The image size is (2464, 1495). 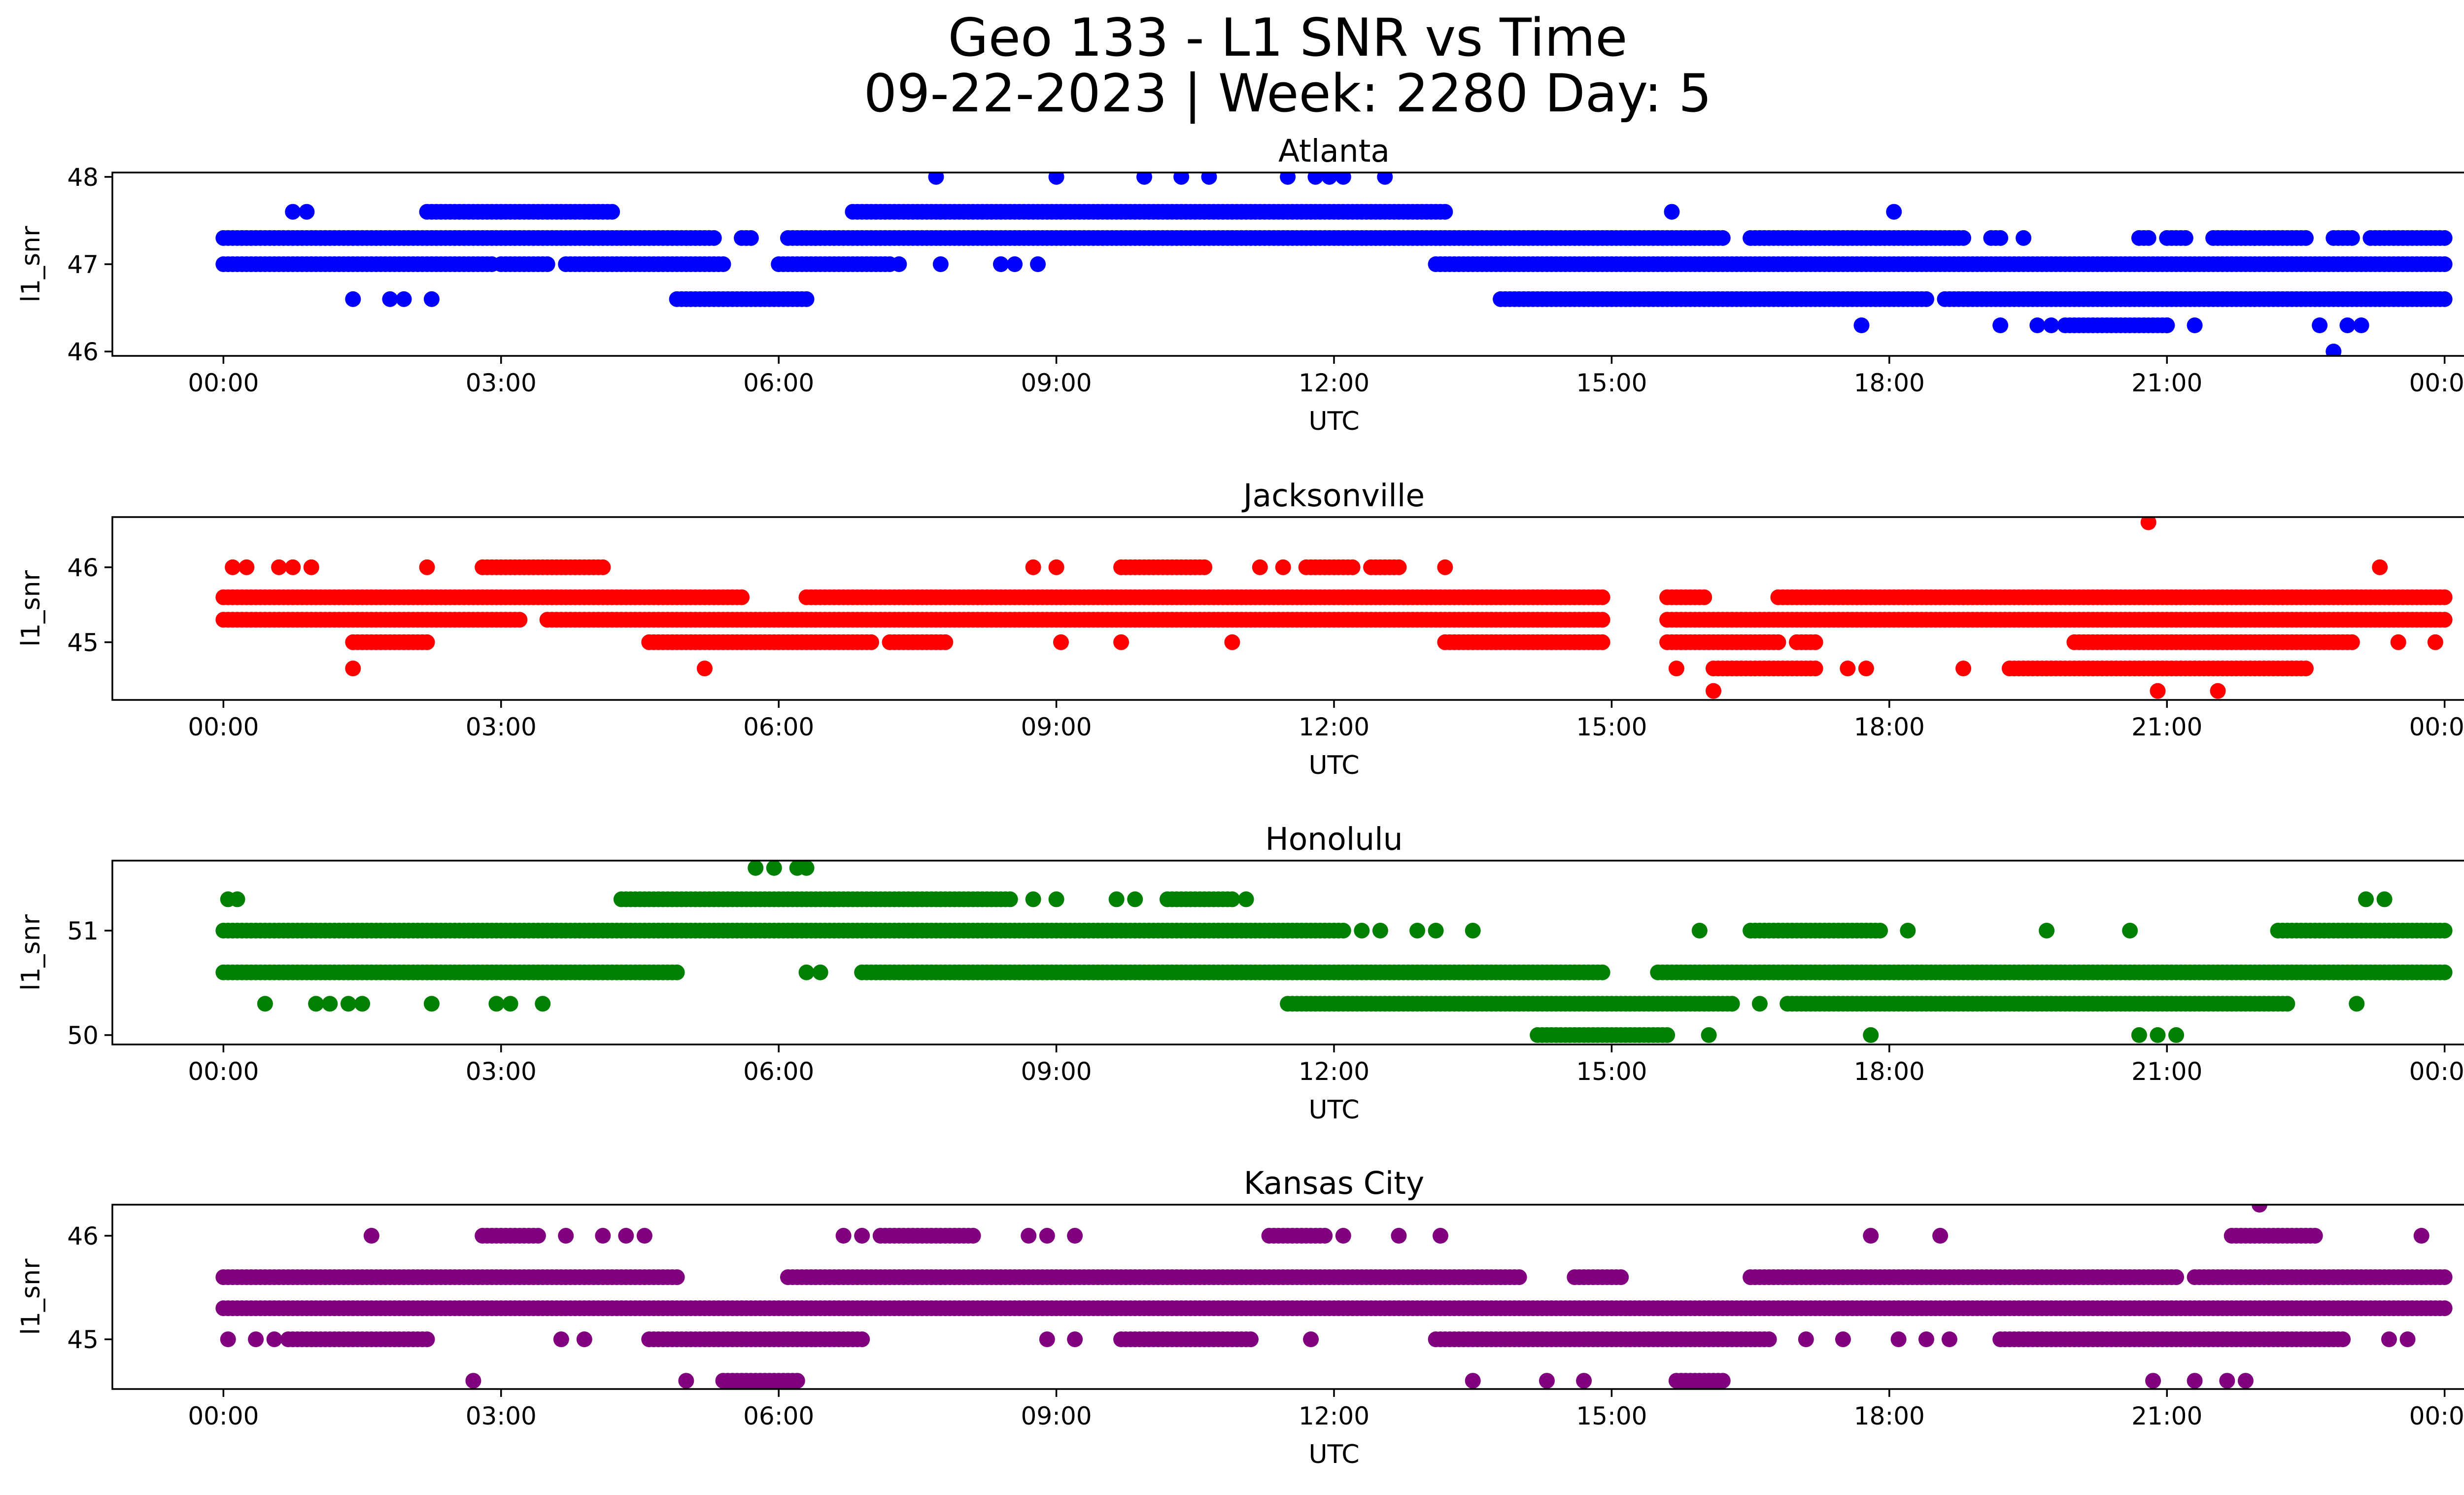 I want to click on x-tick-label: 18:00, so click(x=1889, y=727).